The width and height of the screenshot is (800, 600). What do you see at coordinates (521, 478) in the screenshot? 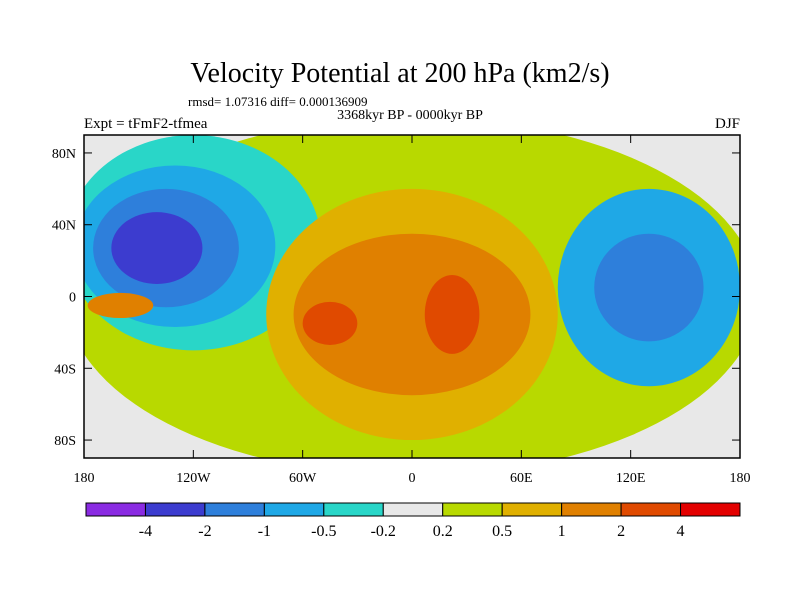
I see `x-tick-label: 60E` at bounding box center [521, 478].